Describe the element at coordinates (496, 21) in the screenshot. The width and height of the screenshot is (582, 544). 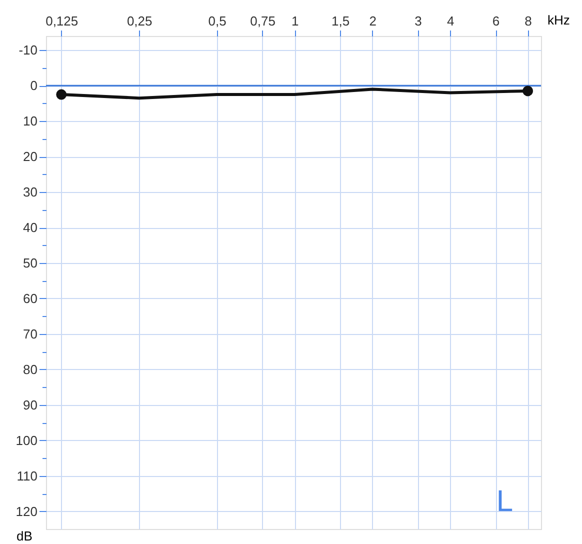
I see `x-tick-label: 6` at that location.